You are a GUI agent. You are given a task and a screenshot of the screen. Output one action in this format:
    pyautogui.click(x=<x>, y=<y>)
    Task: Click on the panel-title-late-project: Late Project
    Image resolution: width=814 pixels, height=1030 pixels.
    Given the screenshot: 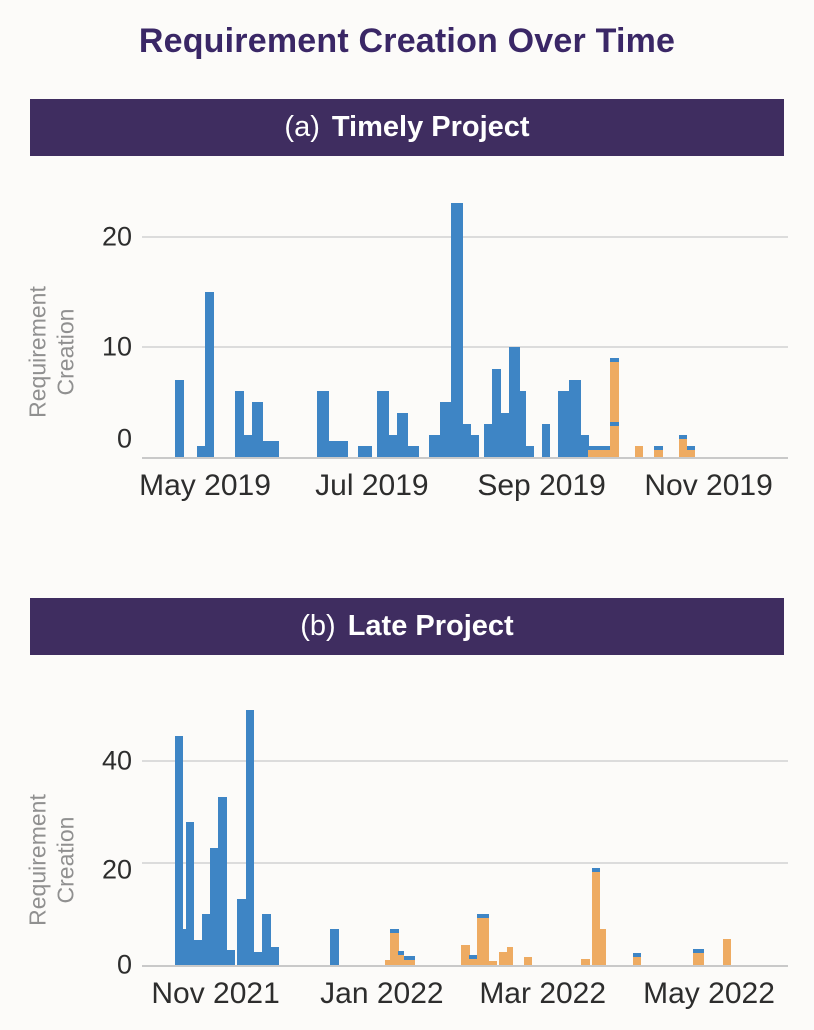 What is the action you would take?
    pyautogui.click(x=430, y=626)
    